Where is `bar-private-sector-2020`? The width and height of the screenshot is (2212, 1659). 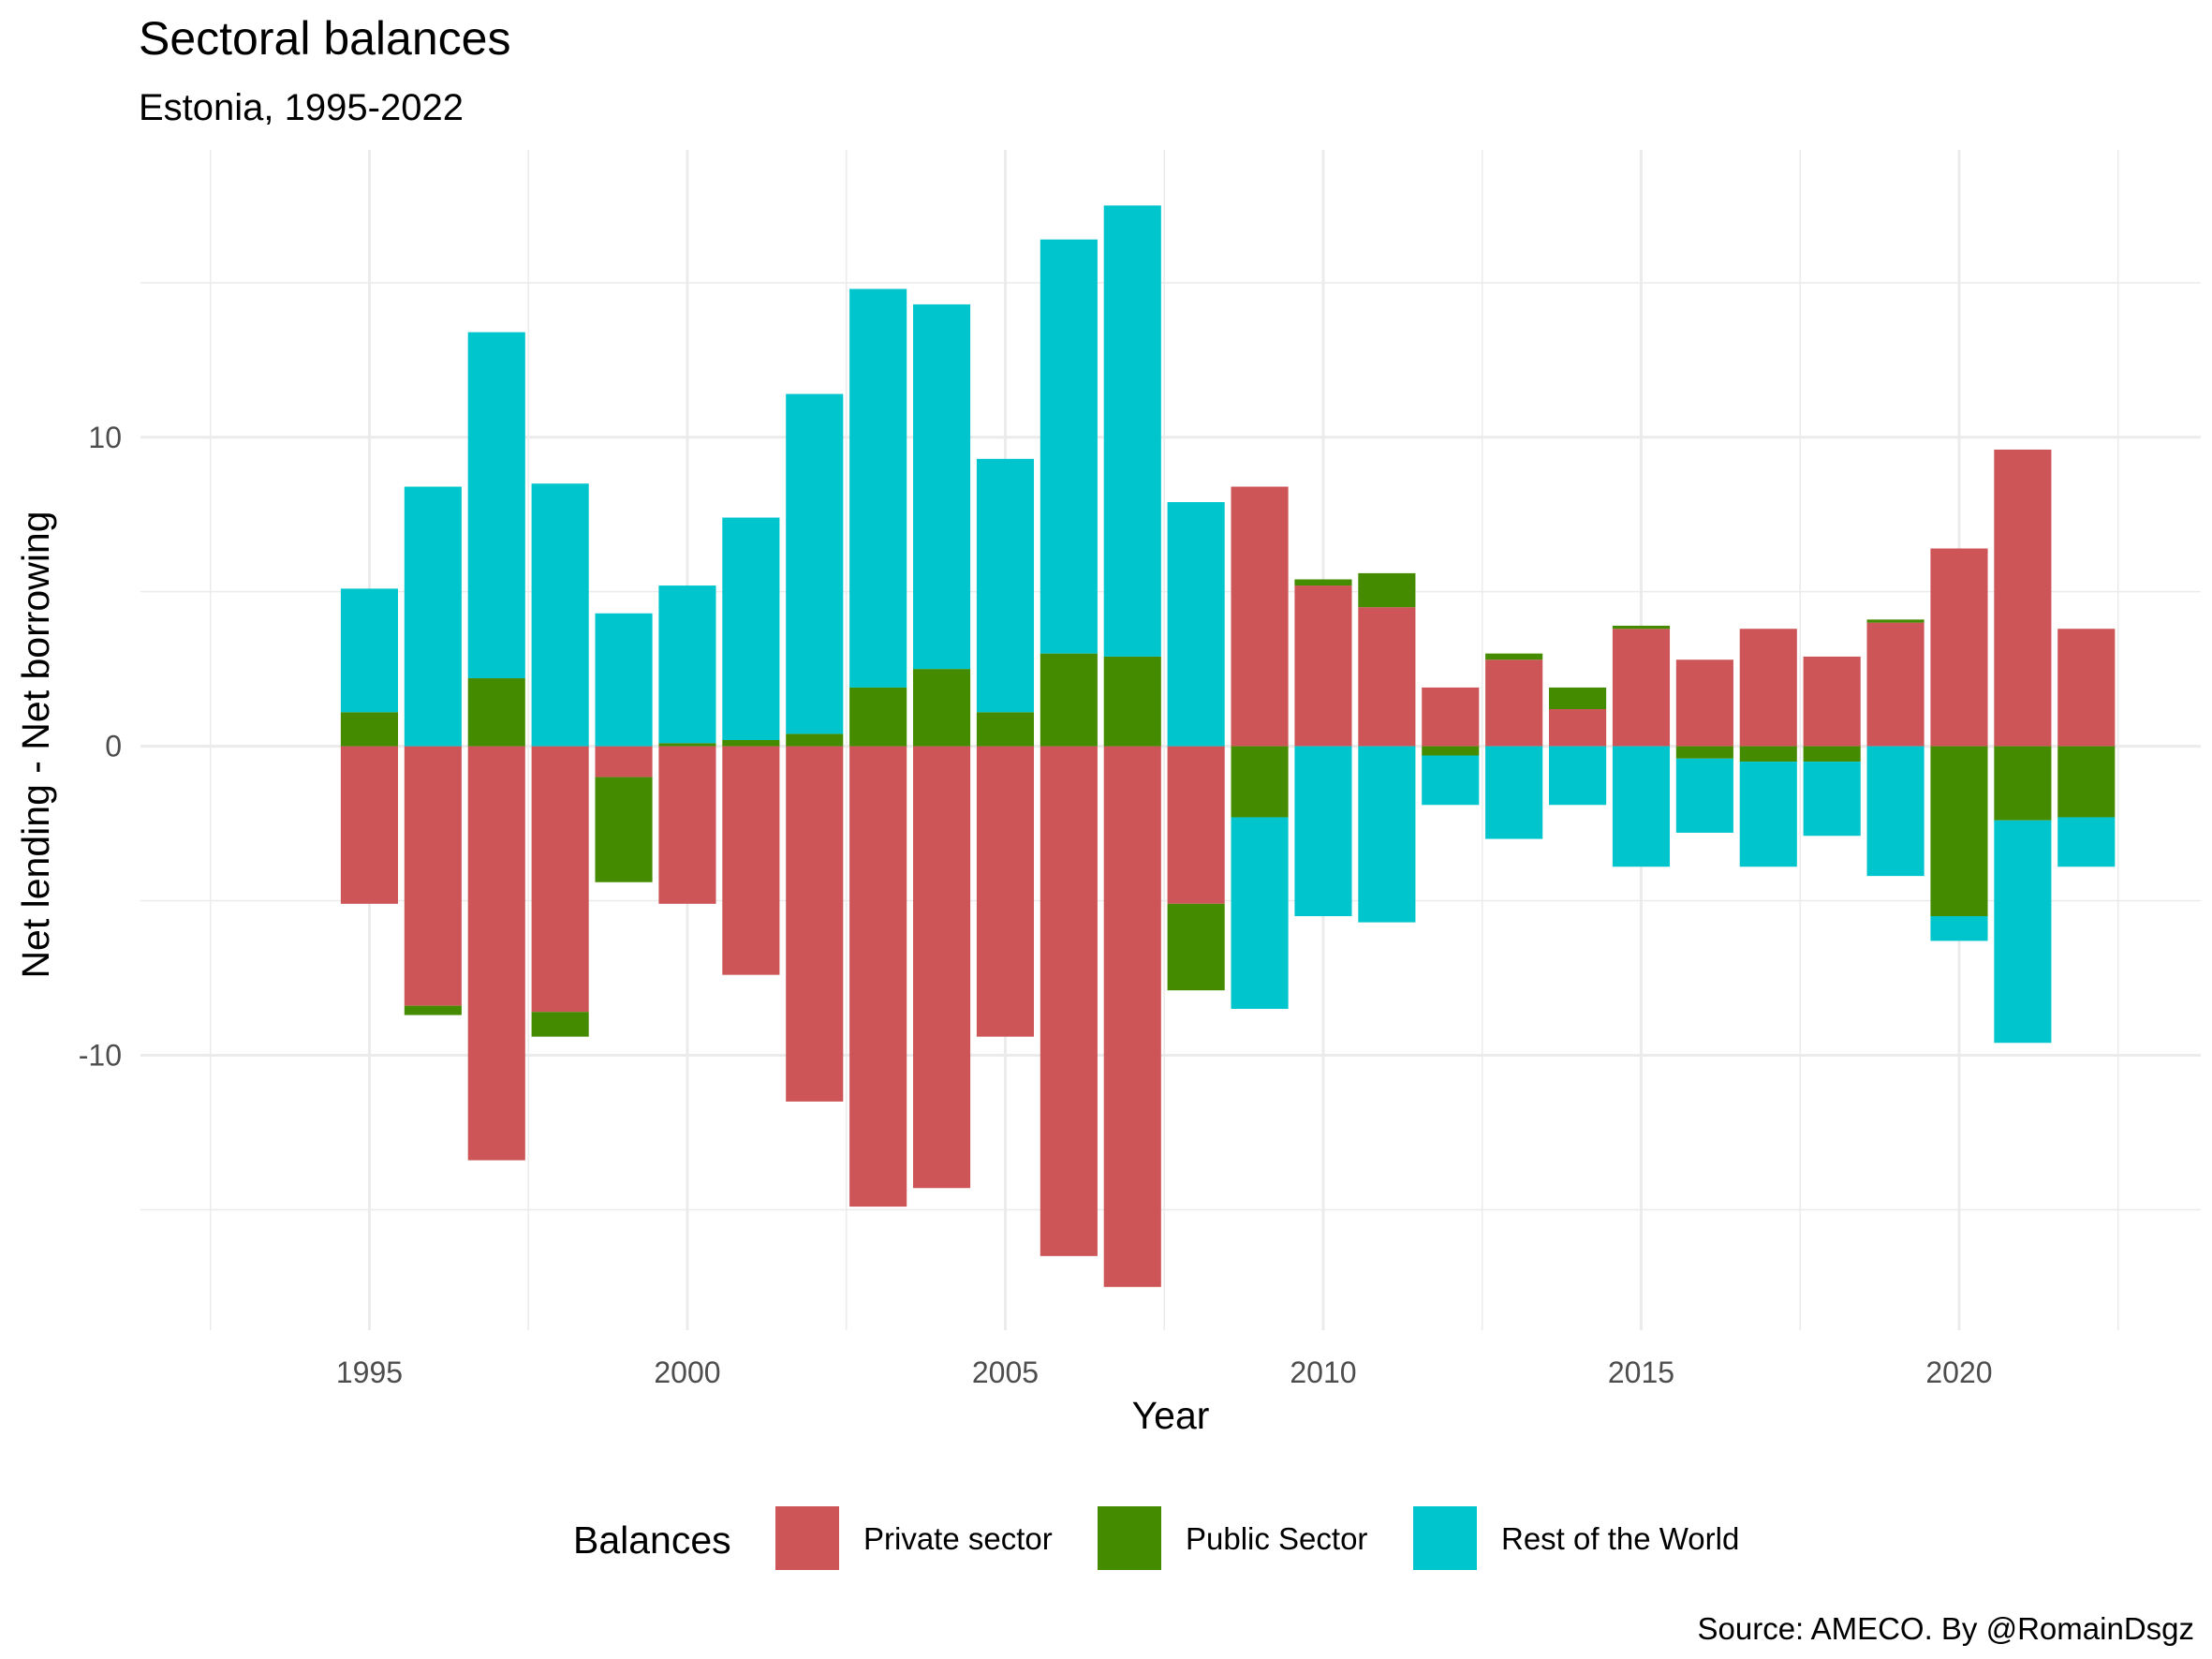
bar-private-sector-2020 is located at coordinates (1959, 647).